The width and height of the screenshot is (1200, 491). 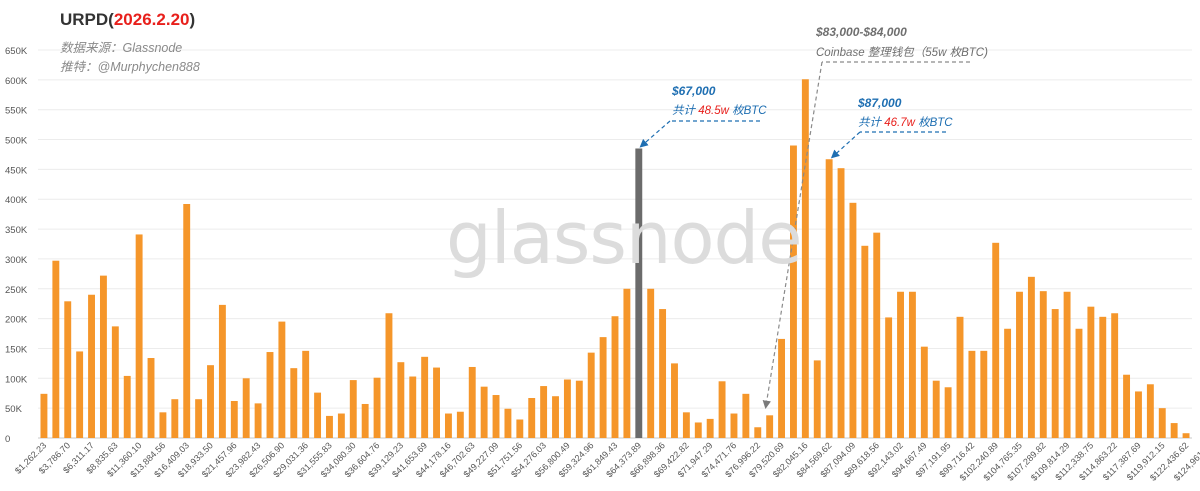 I want to click on y-tick-label: 550K, so click(x=16, y=111).